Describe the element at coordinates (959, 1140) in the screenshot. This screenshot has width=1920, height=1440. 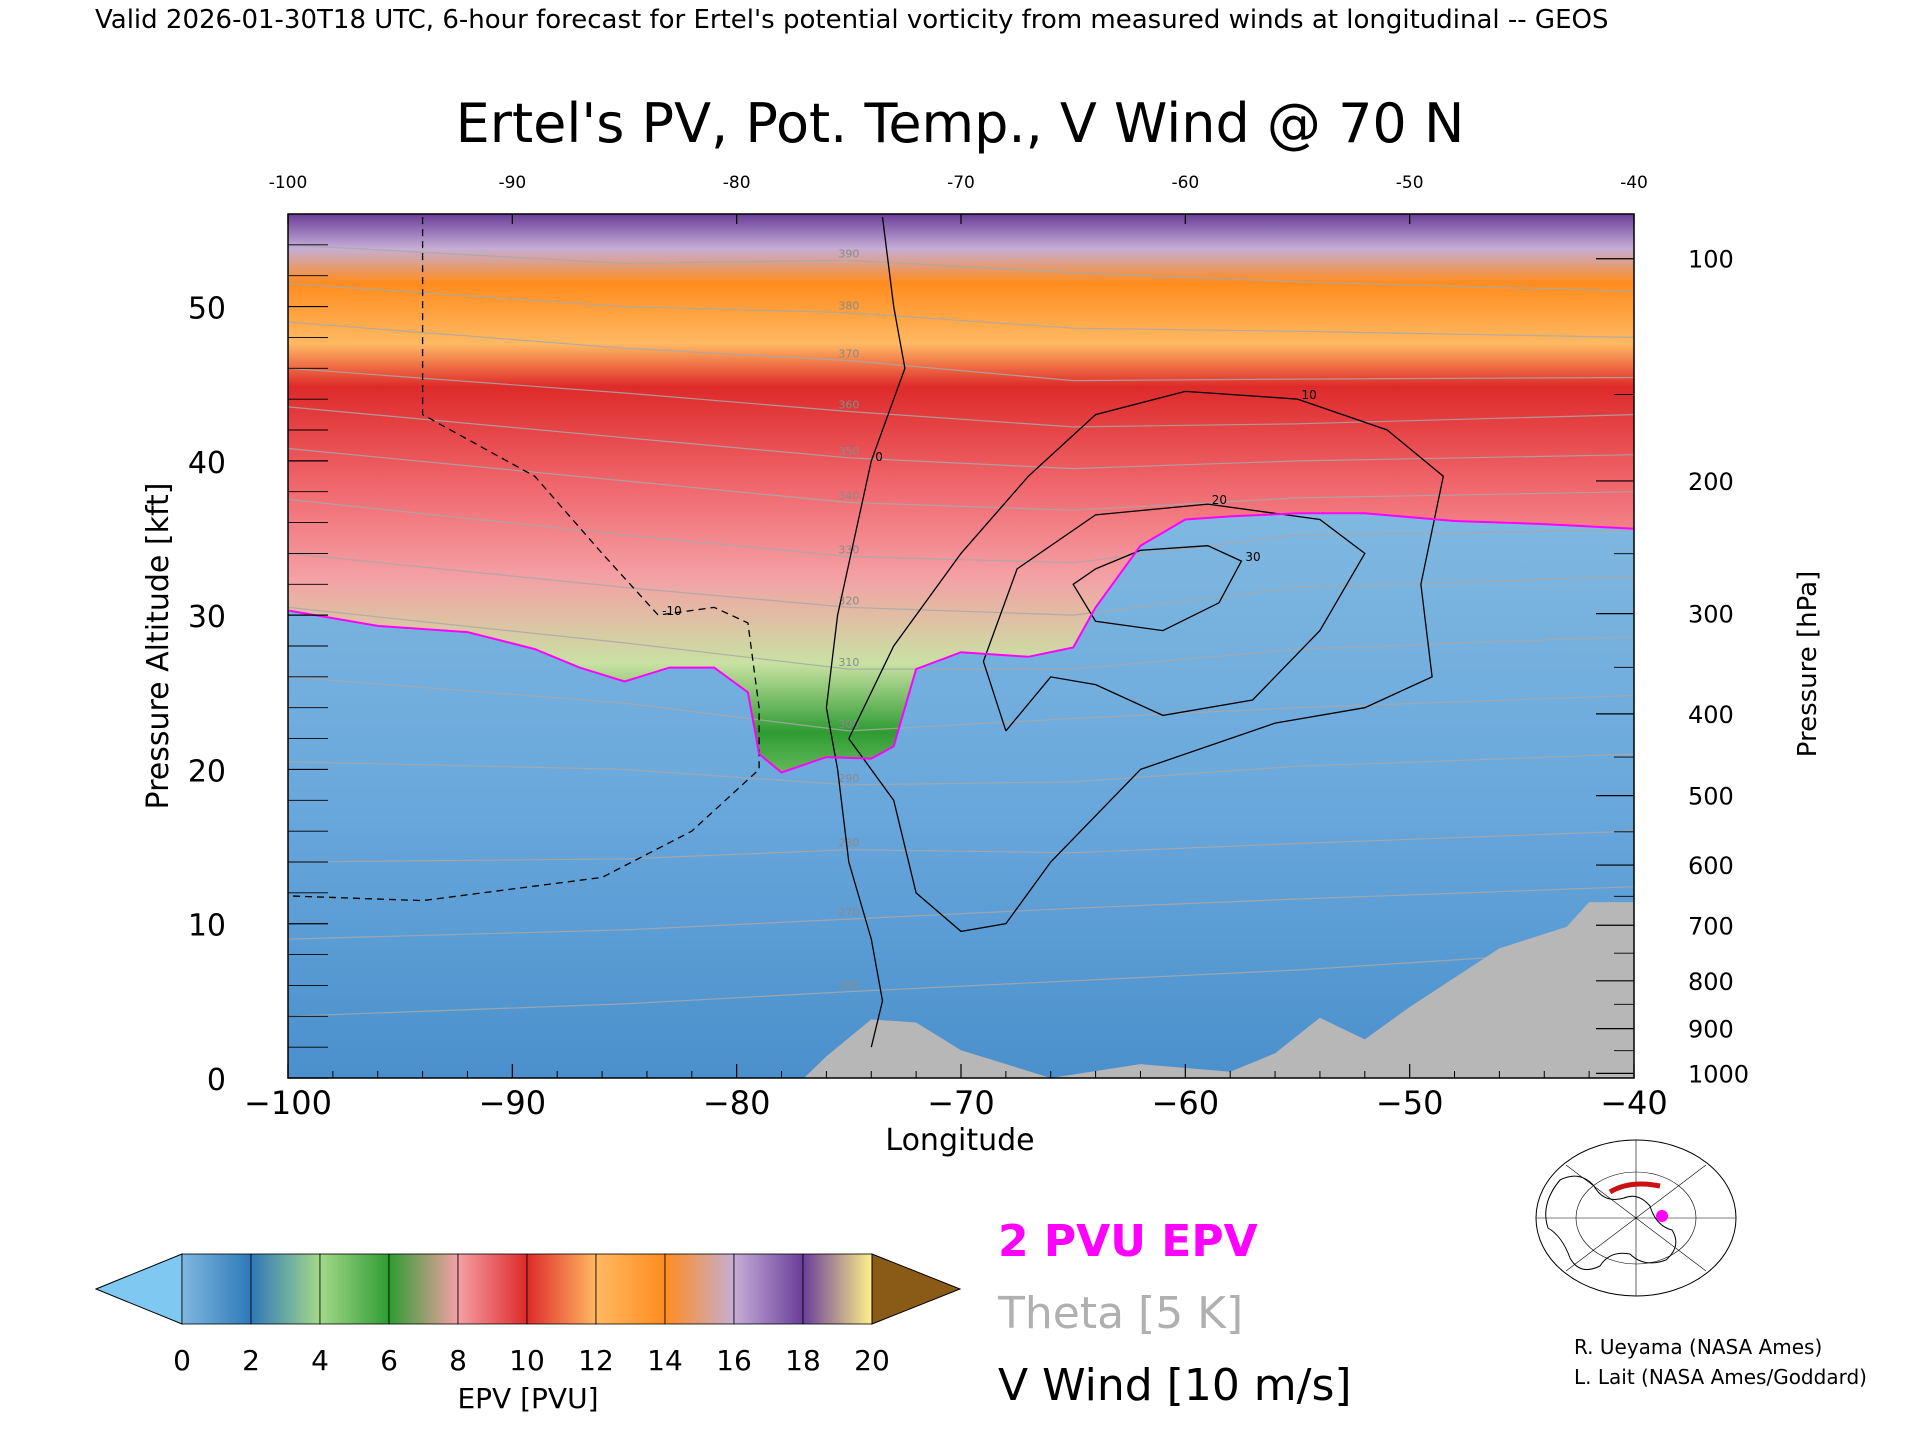
I see `x-axis-label: Longitude` at that location.